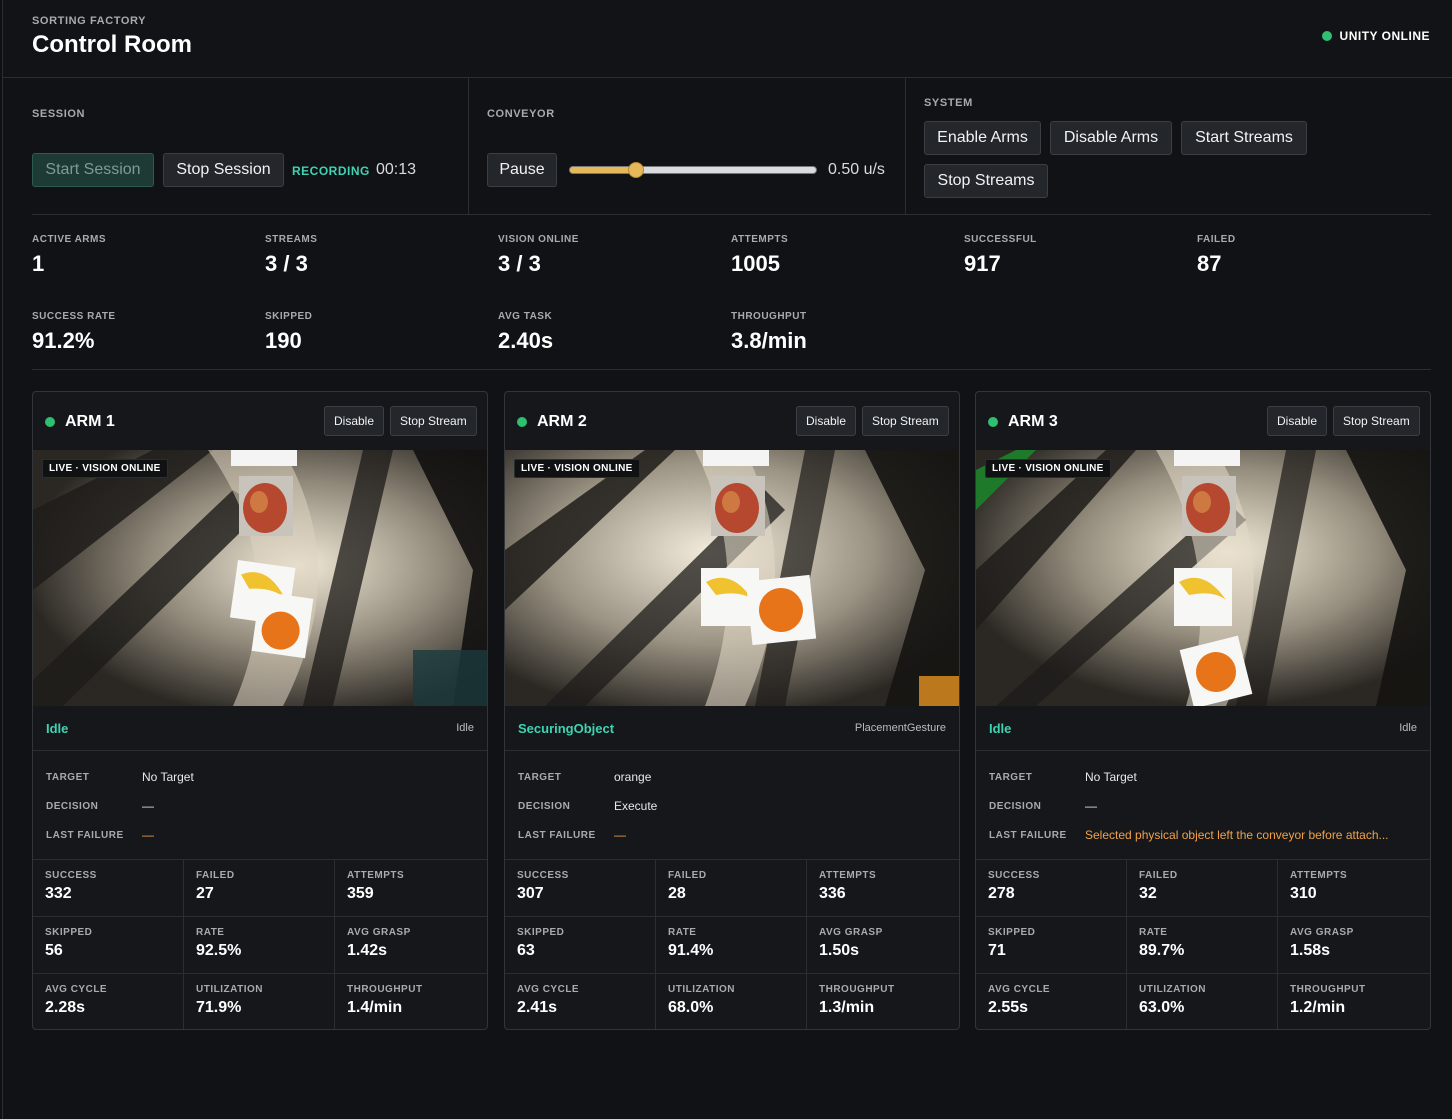 Image resolution: width=1452 pixels, height=1119 pixels. Describe the element at coordinates (219, 1007) in the screenshot. I see `metric-value: 71.9%` at that location.